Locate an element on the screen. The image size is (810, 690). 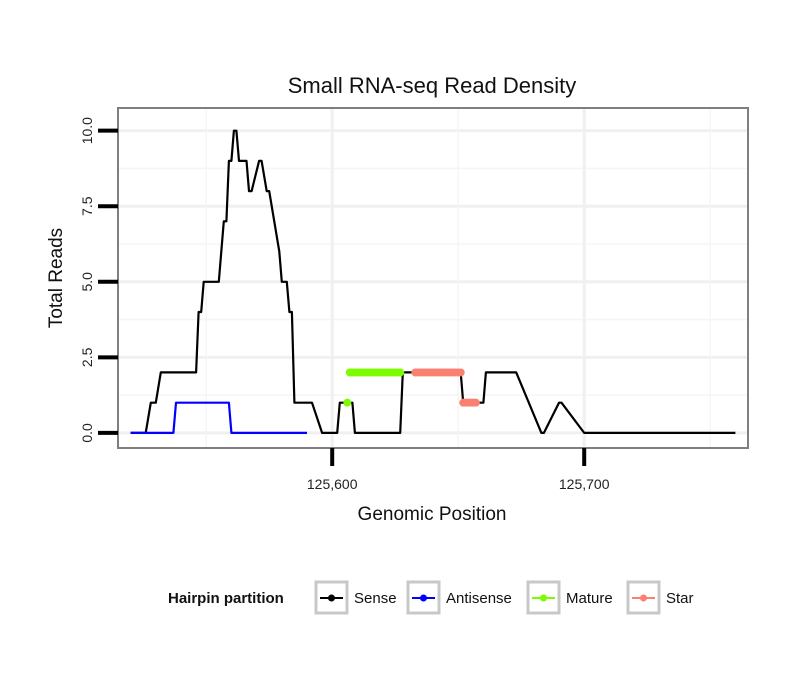
legend-item-star: Star is located at coordinates (660, 597).